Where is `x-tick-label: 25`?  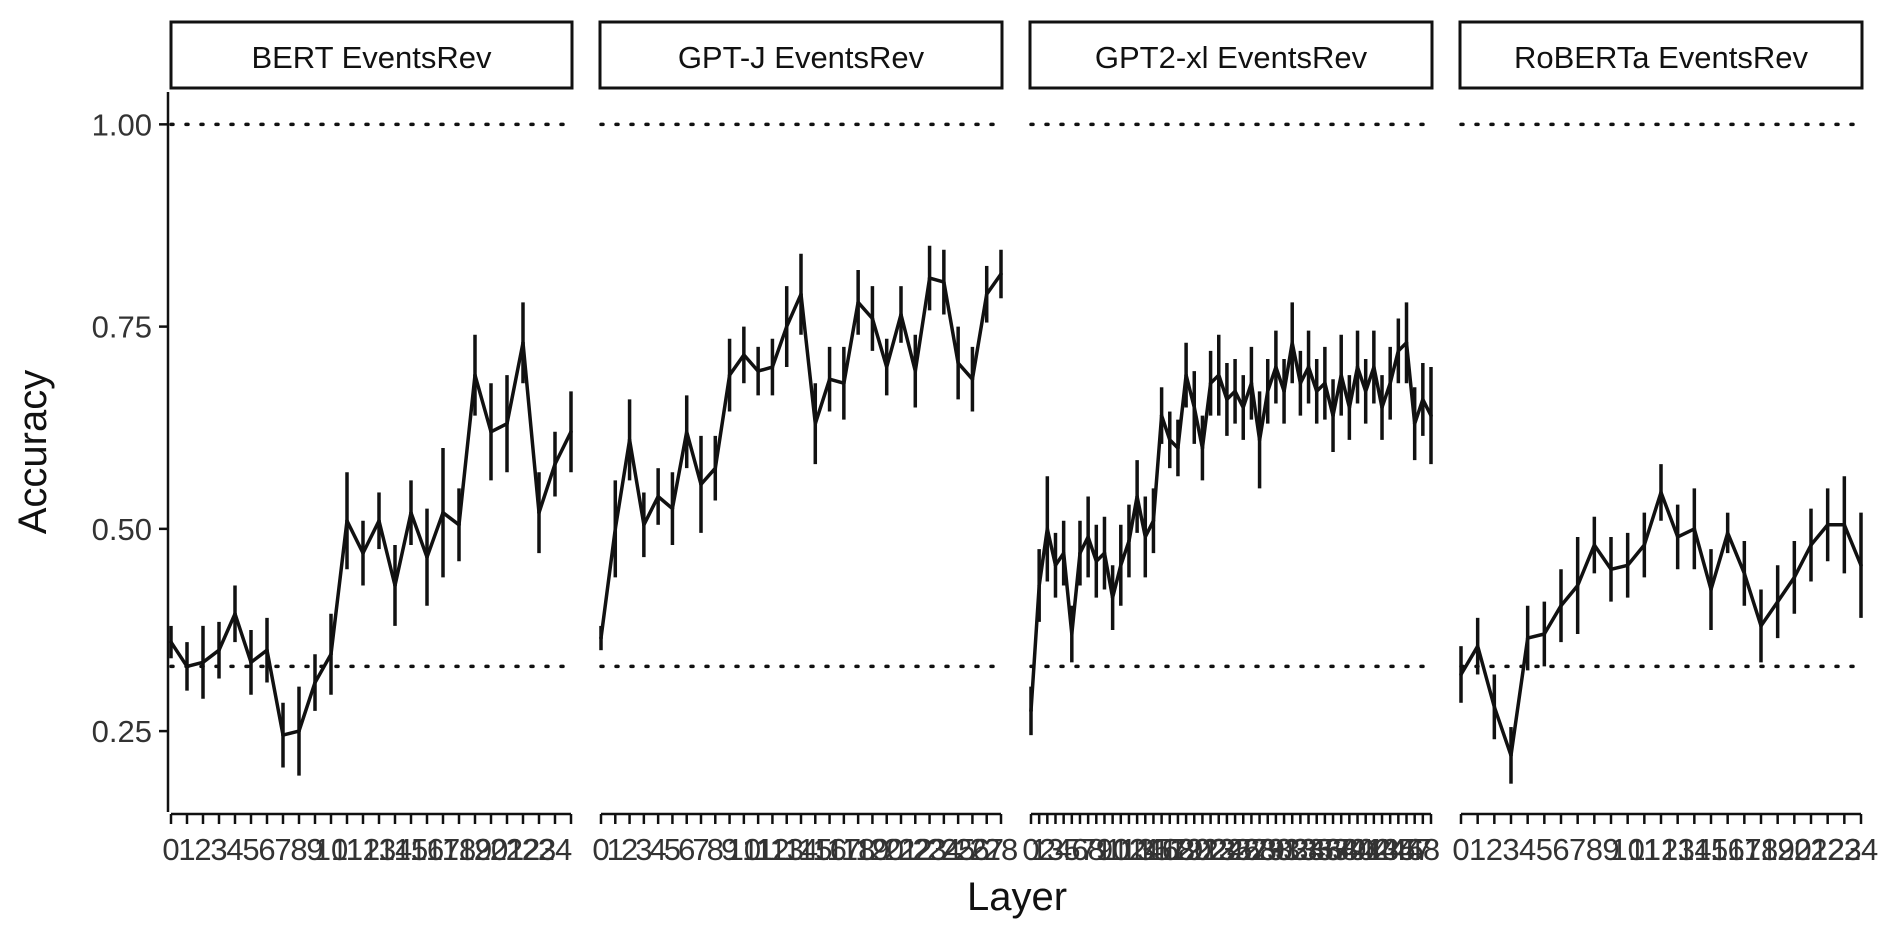
x-tick-label: 25 is located at coordinates (1235, 849).